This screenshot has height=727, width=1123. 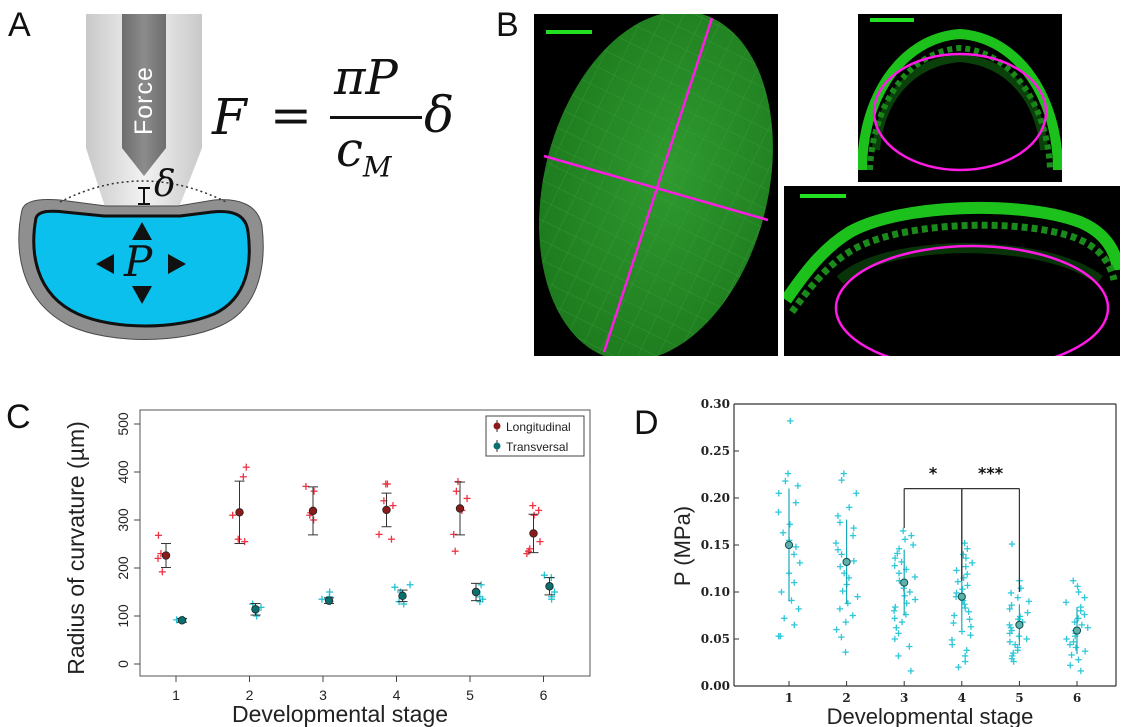 I want to click on c-xtick-label: 2, so click(x=250, y=695).